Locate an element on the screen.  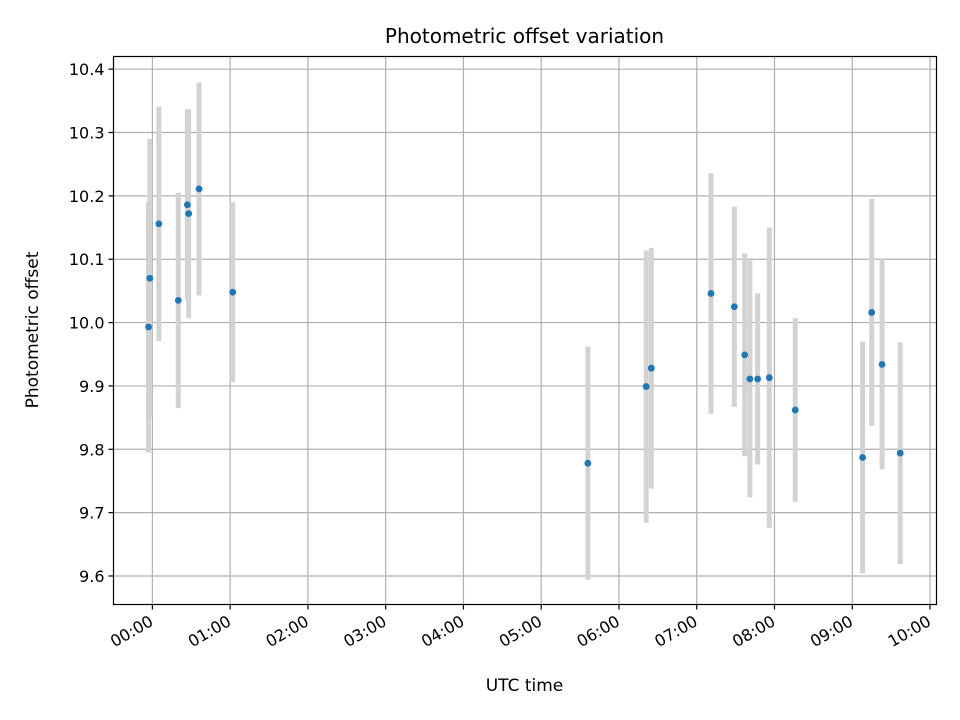
y-tick-label: 9.9 is located at coordinates (91, 386).